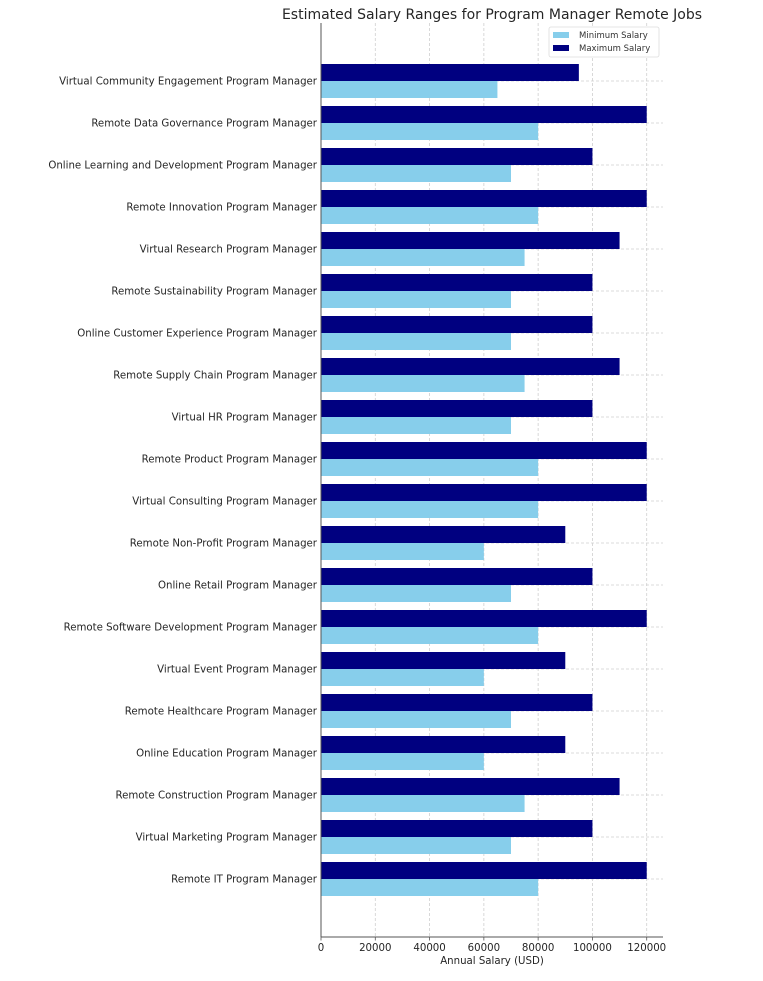 Image resolution: width=763 pixels, height=981 pixels. I want to click on y-tick-label: Remote Healthcare Program Manager, so click(221, 712).